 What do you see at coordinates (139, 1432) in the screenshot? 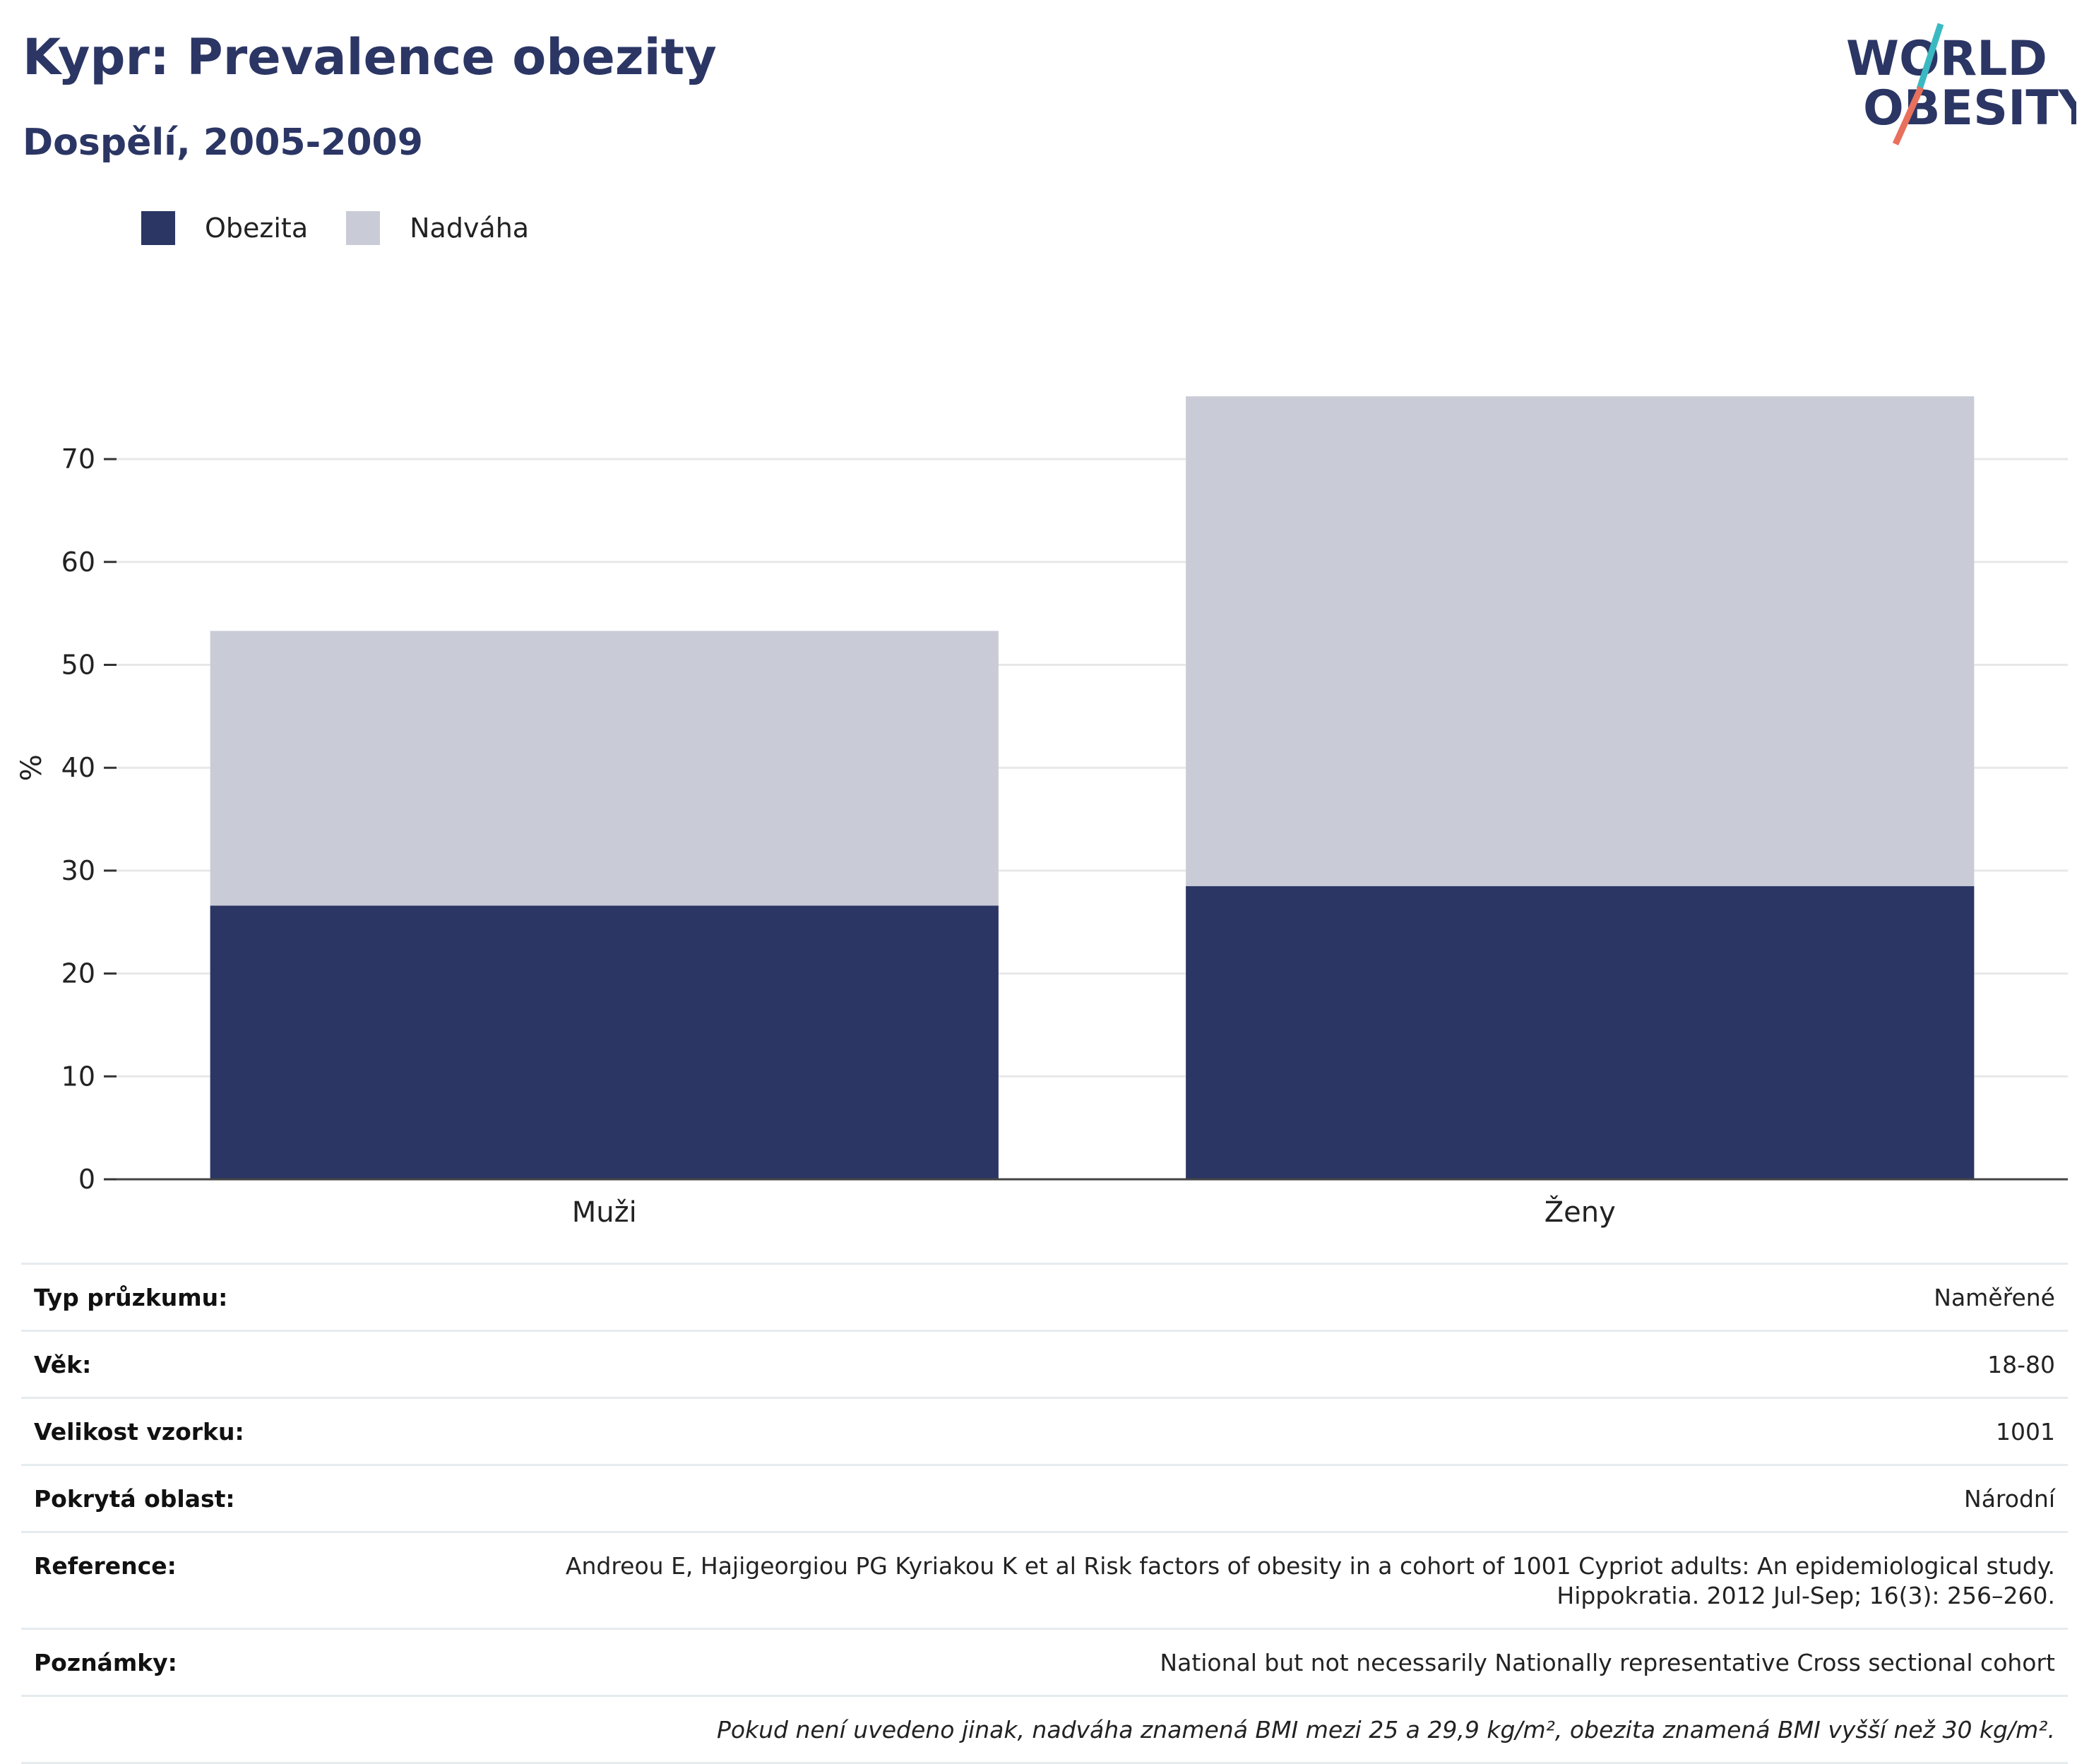
I see `info-label: Velikost vzorku:` at bounding box center [139, 1432].